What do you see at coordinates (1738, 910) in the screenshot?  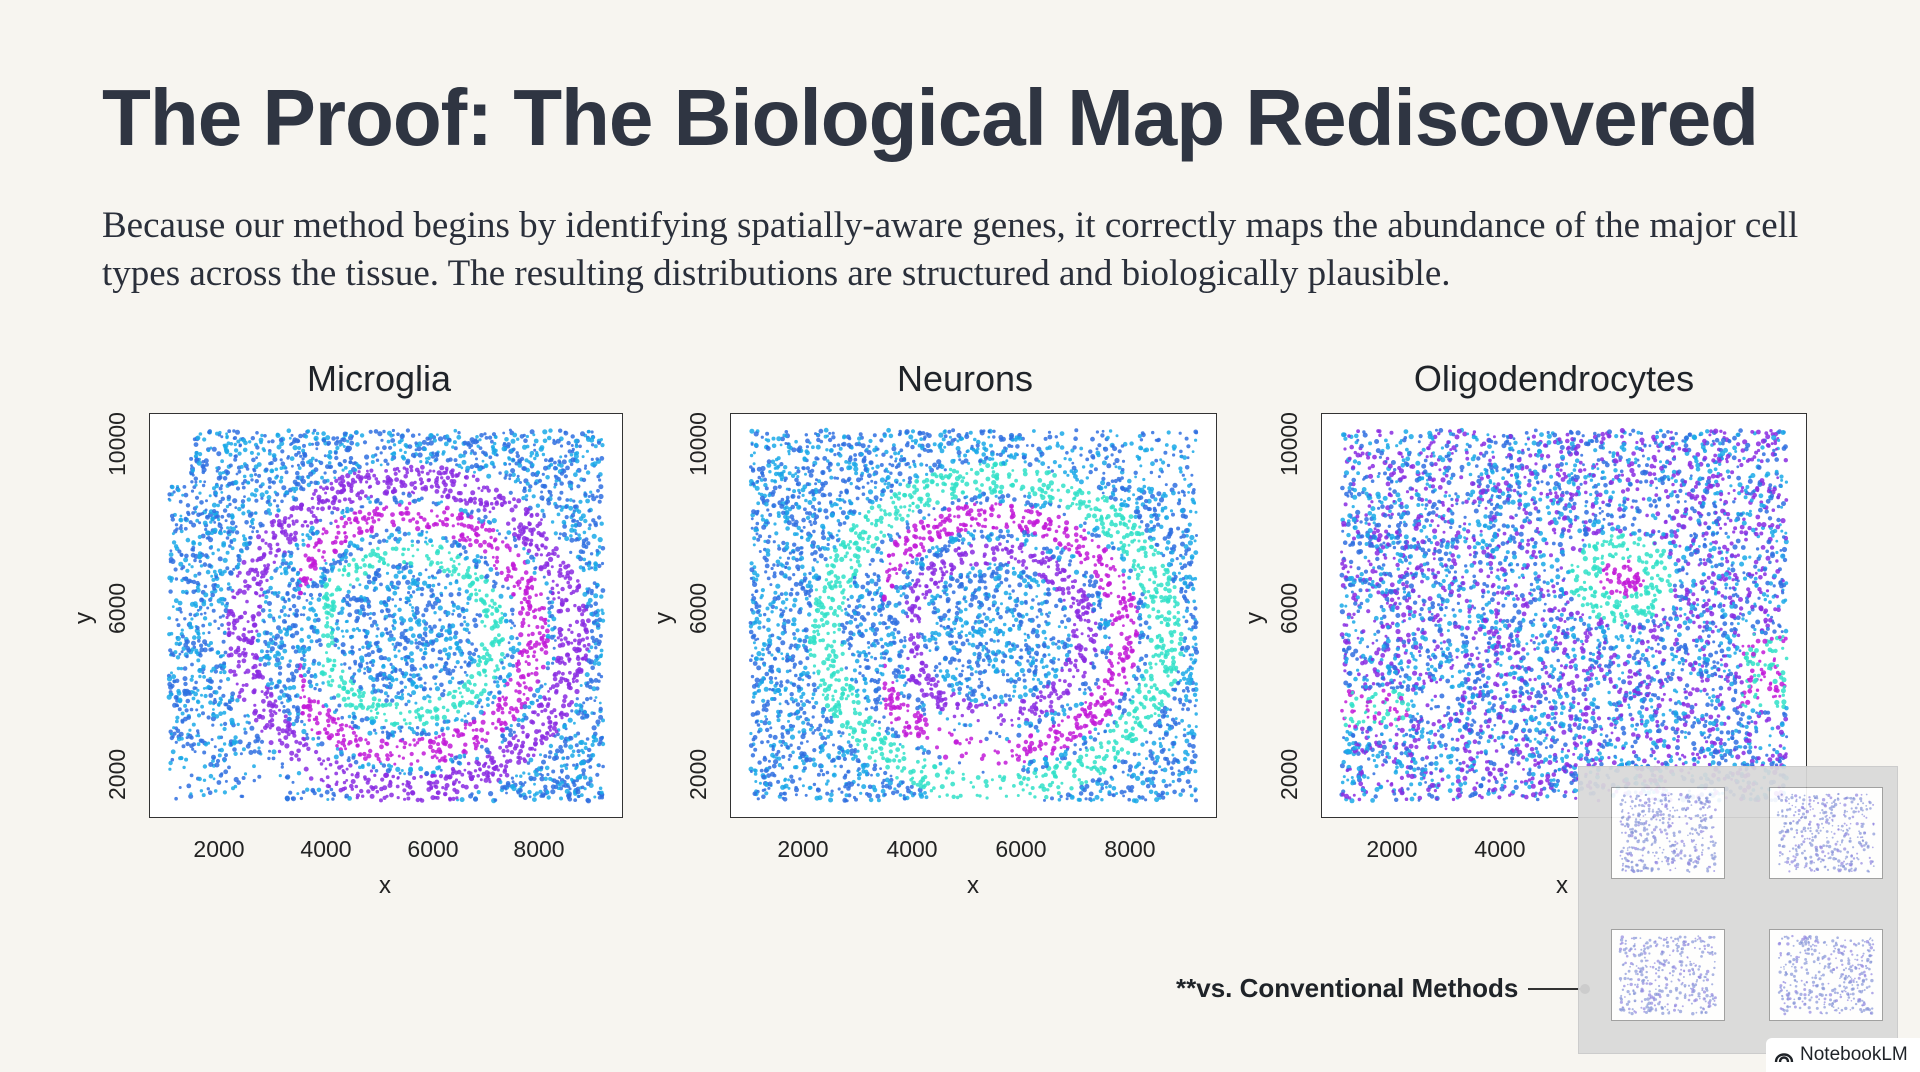 I see `conventional-methods-thumbnails` at bounding box center [1738, 910].